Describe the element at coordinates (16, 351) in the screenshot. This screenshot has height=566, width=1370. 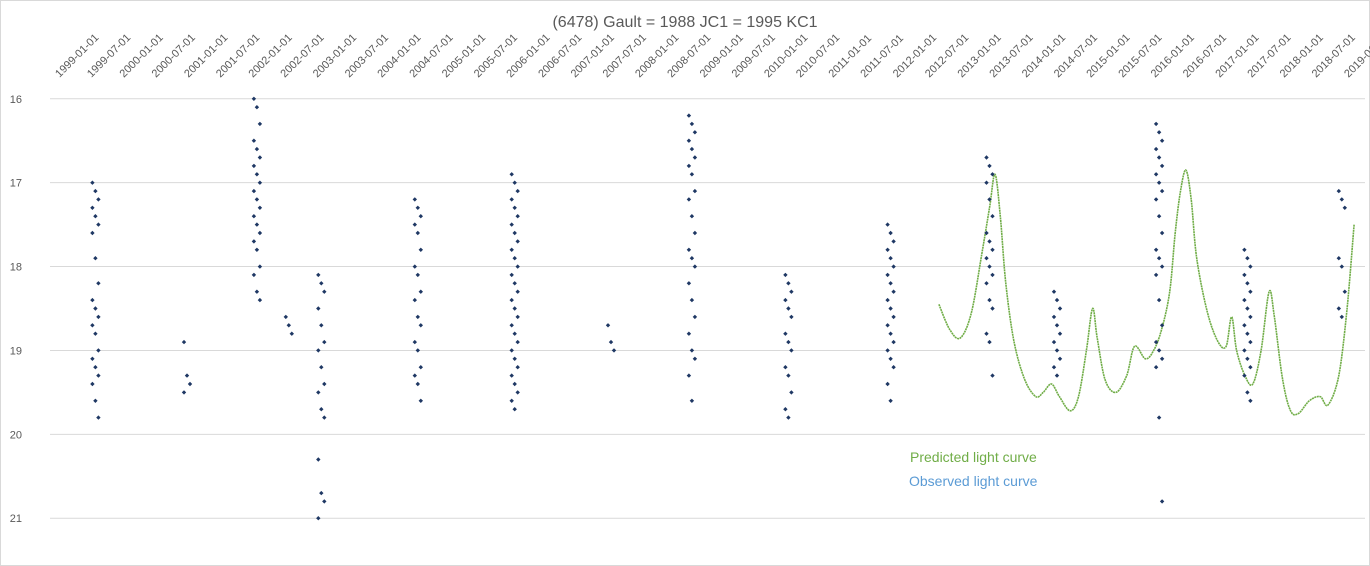
I see `y-tick-label: 19` at that location.